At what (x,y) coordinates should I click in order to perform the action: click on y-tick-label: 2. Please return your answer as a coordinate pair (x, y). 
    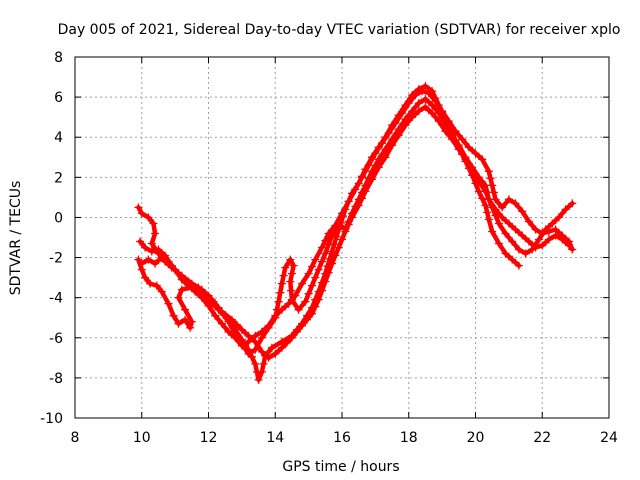
    Looking at the image, I should click on (58, 178).